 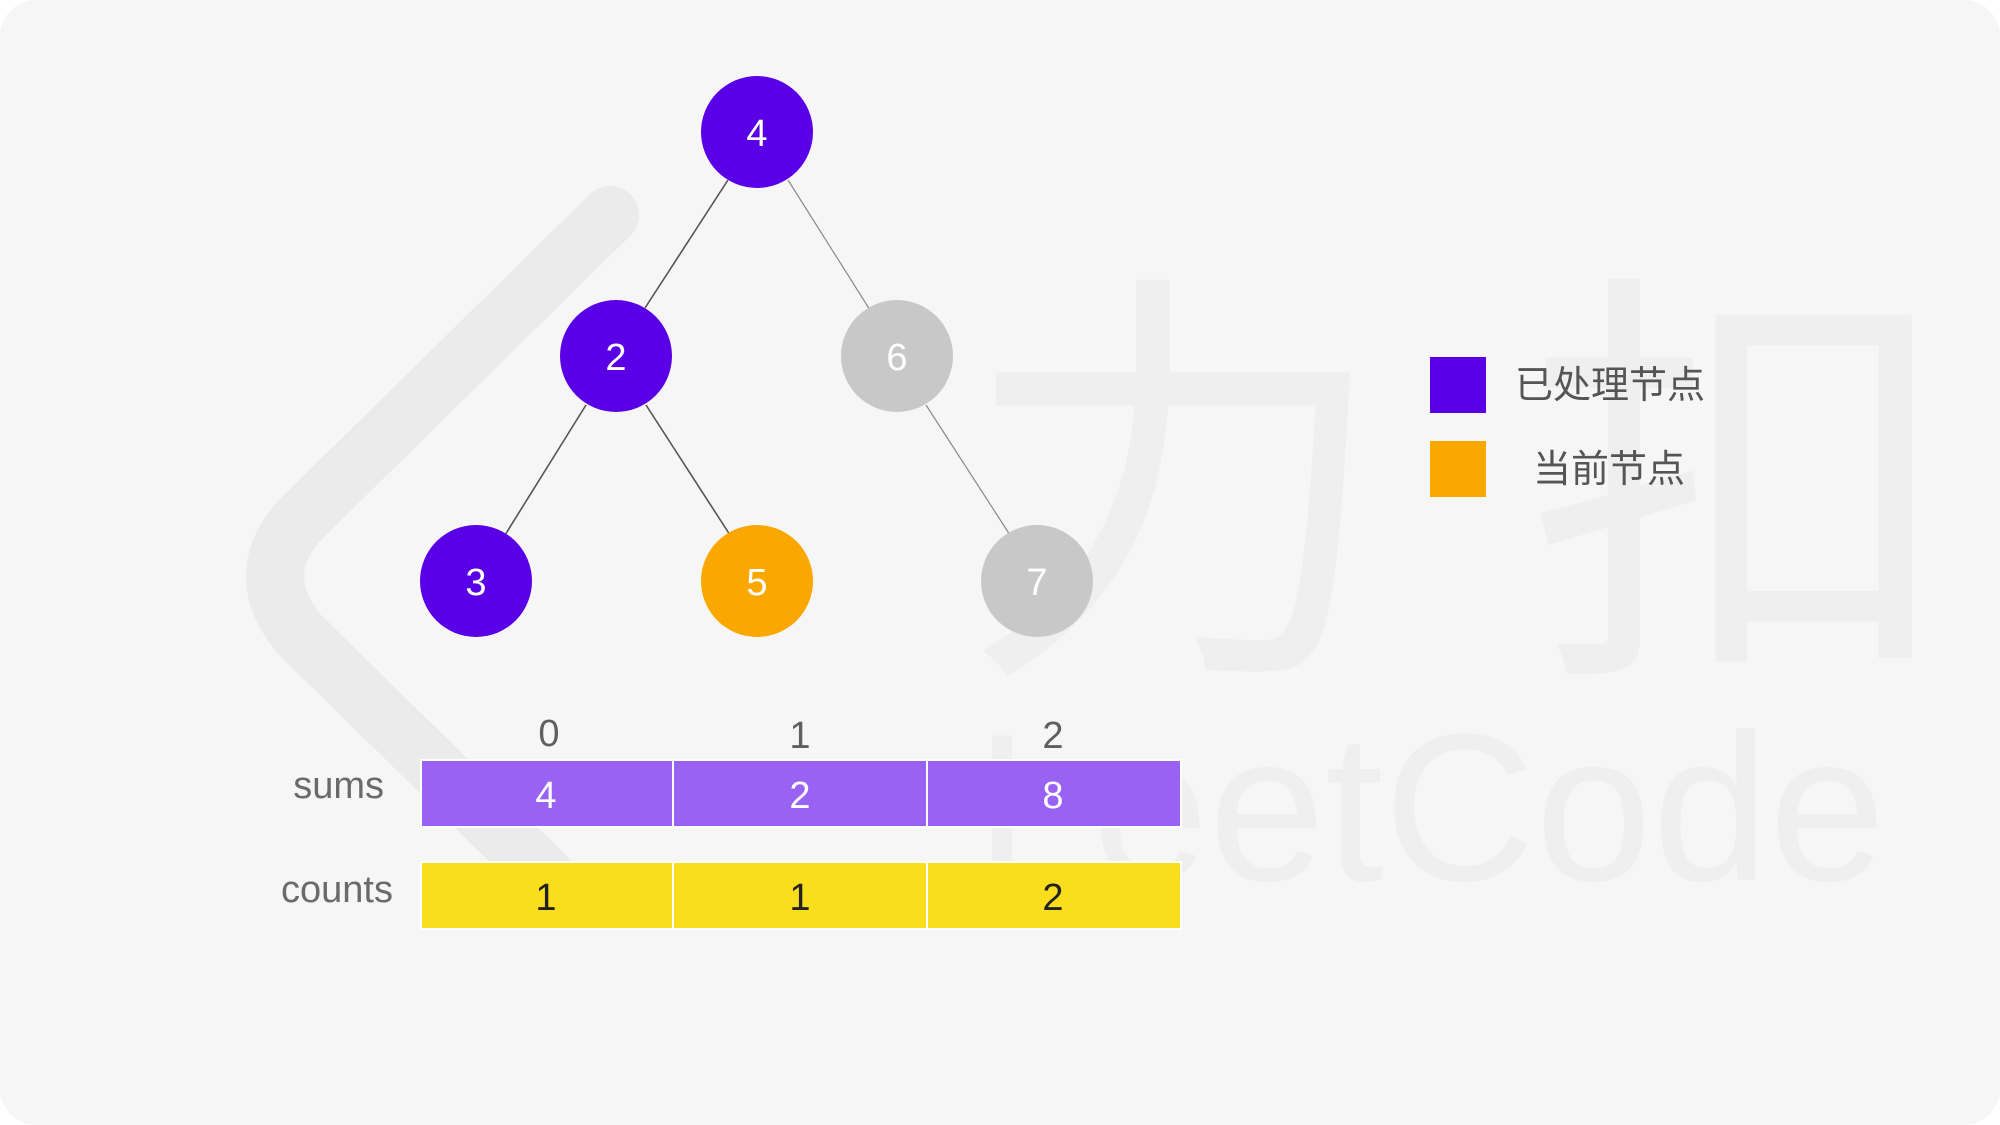 I want to click on index-label: 1, so click(x=799, y=736).